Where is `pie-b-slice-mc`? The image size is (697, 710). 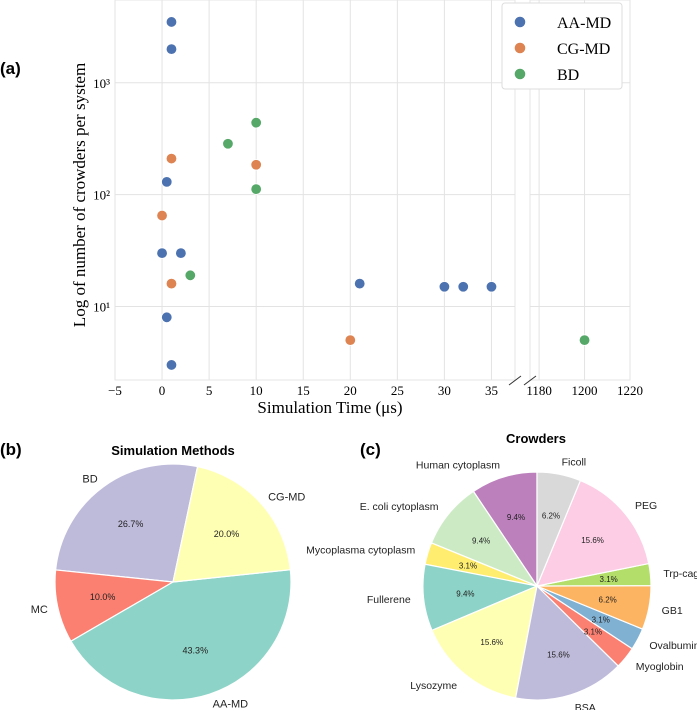 pie-b-slice-mc is located at coordinates (114, 606).